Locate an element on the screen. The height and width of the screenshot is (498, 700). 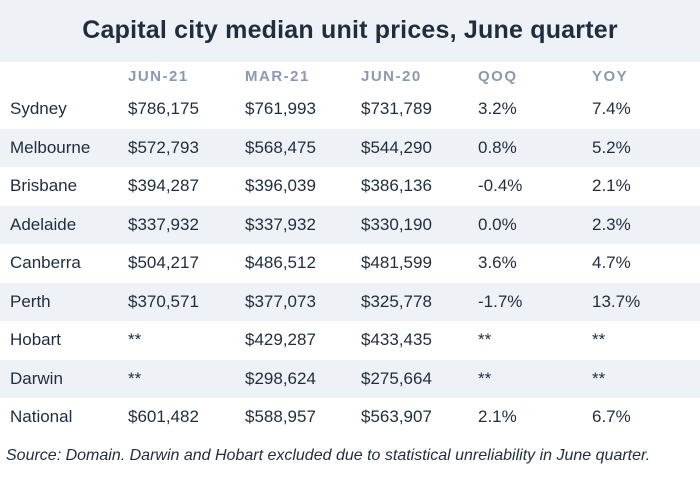
title-bar is located at coordinates (350, 31).